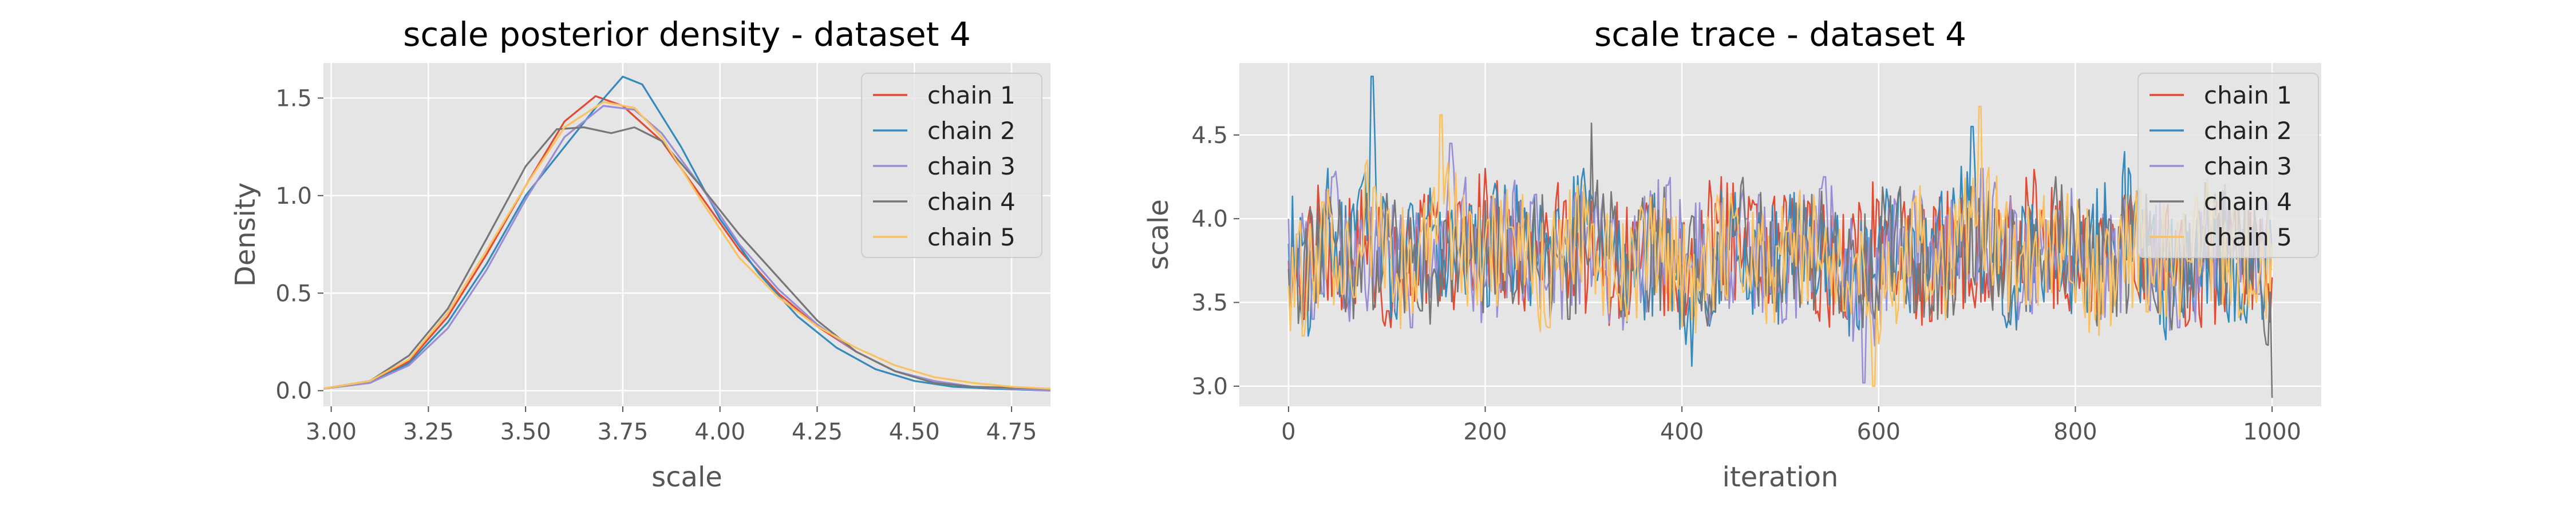 This screenshot has height=515, width=2576. Describe the element at coordinates (971, 202) in the screenshot. I see `density-legend-label-4: chain 4` at that location.